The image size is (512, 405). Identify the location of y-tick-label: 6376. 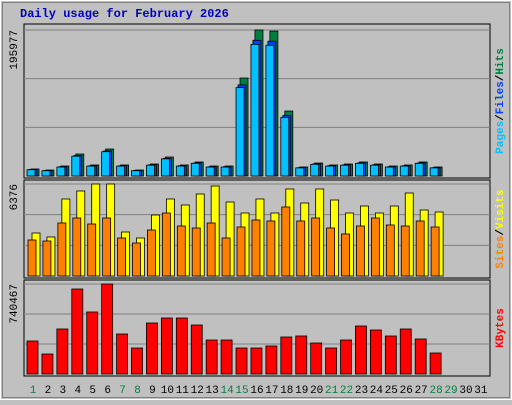
(15, 197).